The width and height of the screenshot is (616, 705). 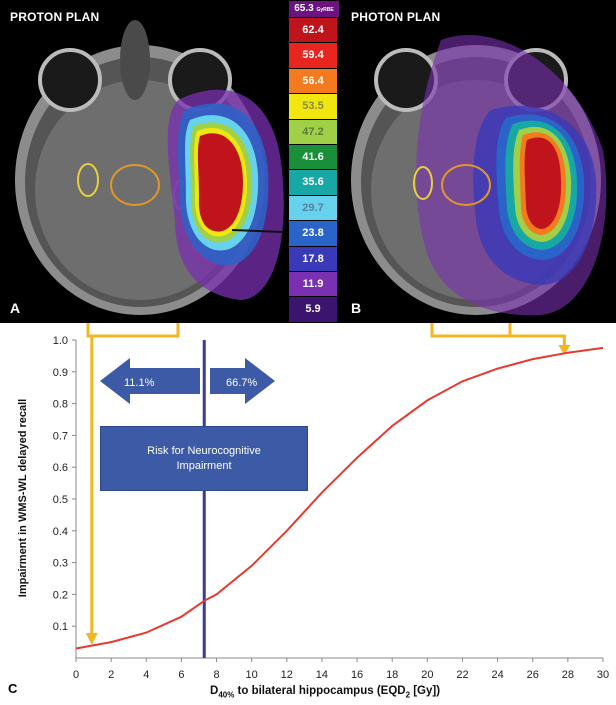 I want to click on risk-box-text: Risk for Neurocognitive Impairment, so click(x=204, y=458).